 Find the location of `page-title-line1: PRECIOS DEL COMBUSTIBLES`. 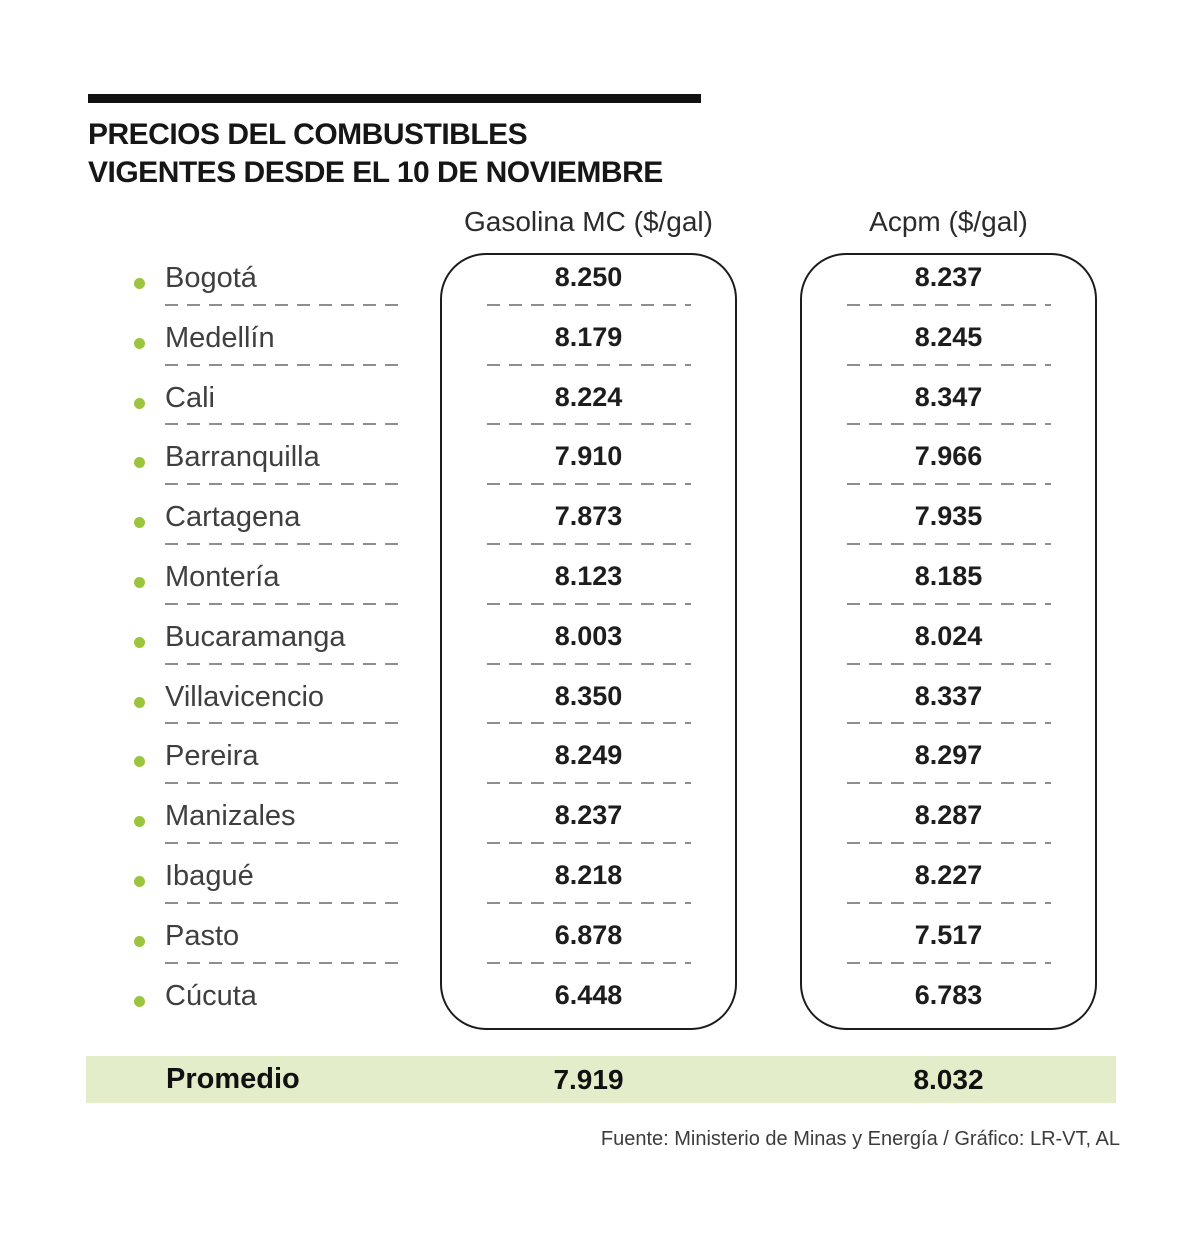

page-title-line1: PRECIOS DEL COMBUSTIBLES is located at coordinates (308, 134).